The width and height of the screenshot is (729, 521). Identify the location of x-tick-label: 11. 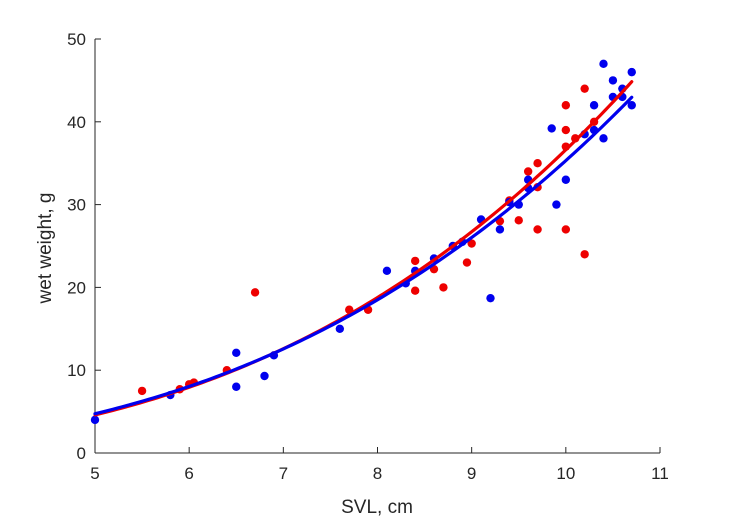
(660, 473).